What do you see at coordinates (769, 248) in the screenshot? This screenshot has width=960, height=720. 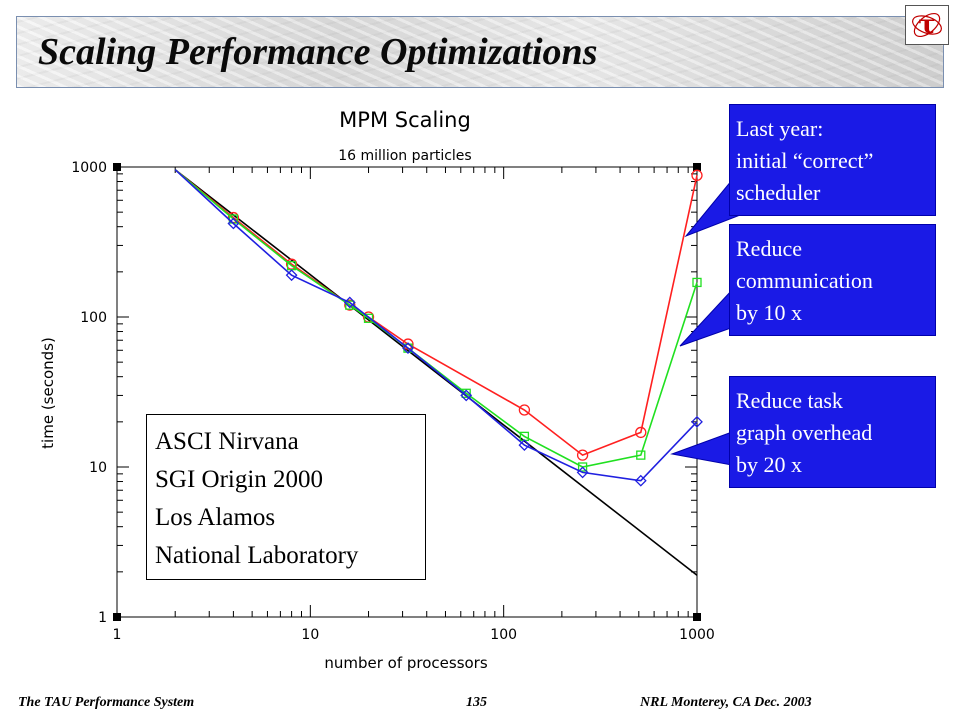 I see `callout-line: Reduce` at bounding box center [769, 248].